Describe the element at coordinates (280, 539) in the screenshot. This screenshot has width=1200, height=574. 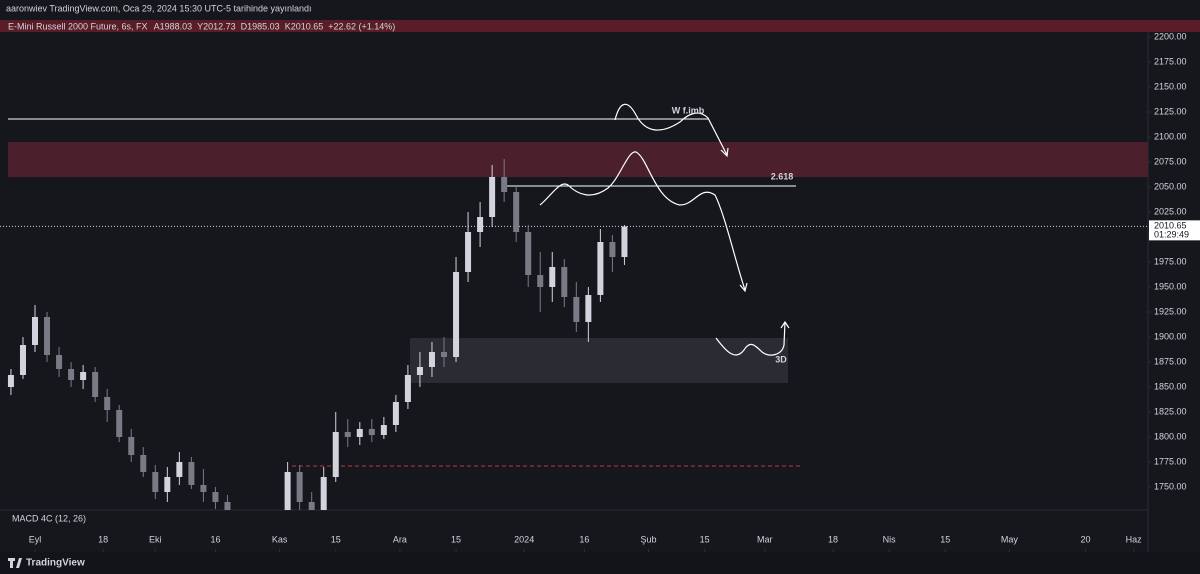
I see `x-tick-label: Kas` at that location.